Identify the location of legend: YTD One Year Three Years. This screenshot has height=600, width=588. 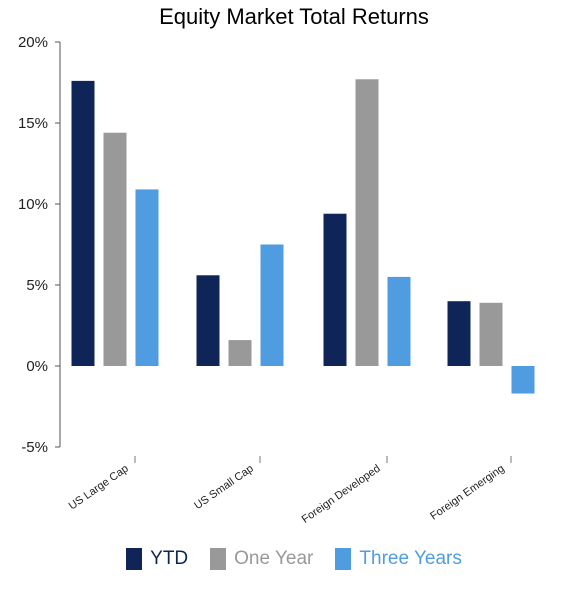
(294, 559).